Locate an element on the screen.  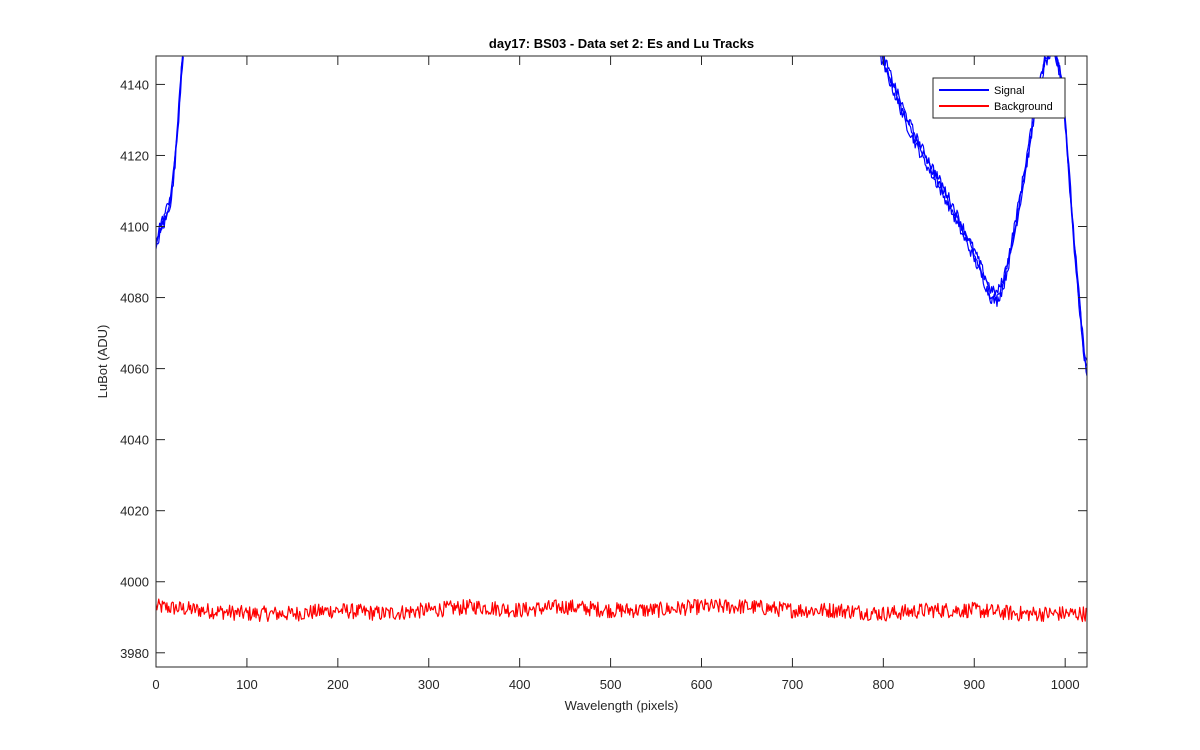
x-tick-label: 100 is located at coordinates (247, 684).